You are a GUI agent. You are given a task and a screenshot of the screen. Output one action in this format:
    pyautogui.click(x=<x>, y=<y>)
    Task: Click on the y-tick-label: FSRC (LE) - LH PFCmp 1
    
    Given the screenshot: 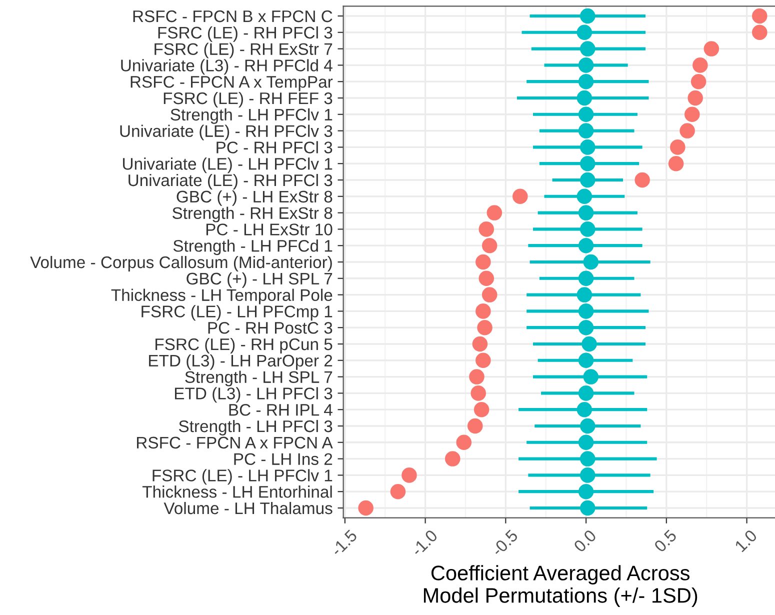 What is the action you would take?
    pyautogui.click(x=237, y=313)
    